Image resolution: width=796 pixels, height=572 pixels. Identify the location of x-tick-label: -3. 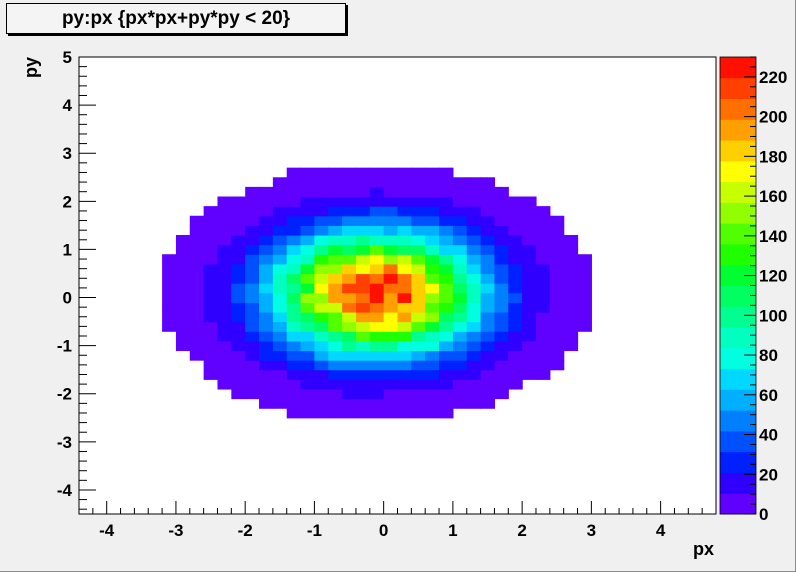
(175, 530).